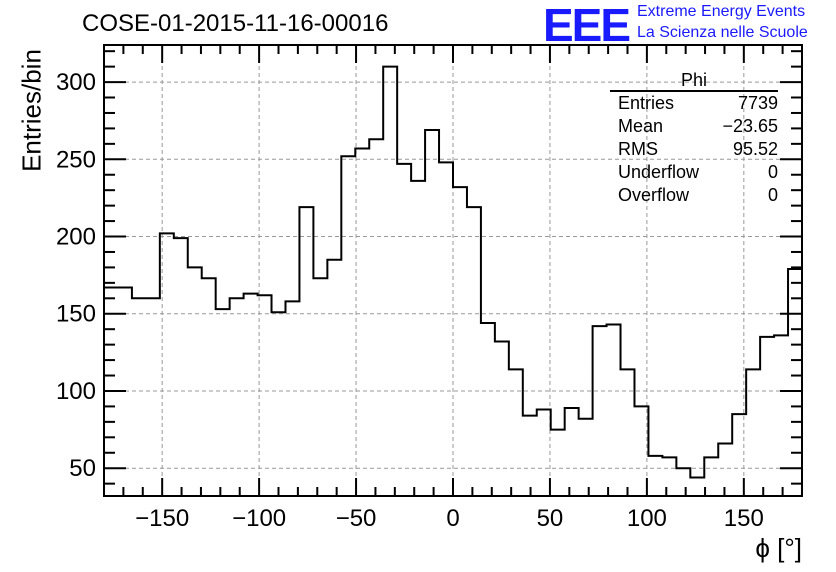 The image size is (836, 572). I want to click on logo-line1: Extreme Energy Events, so click(721, 11).